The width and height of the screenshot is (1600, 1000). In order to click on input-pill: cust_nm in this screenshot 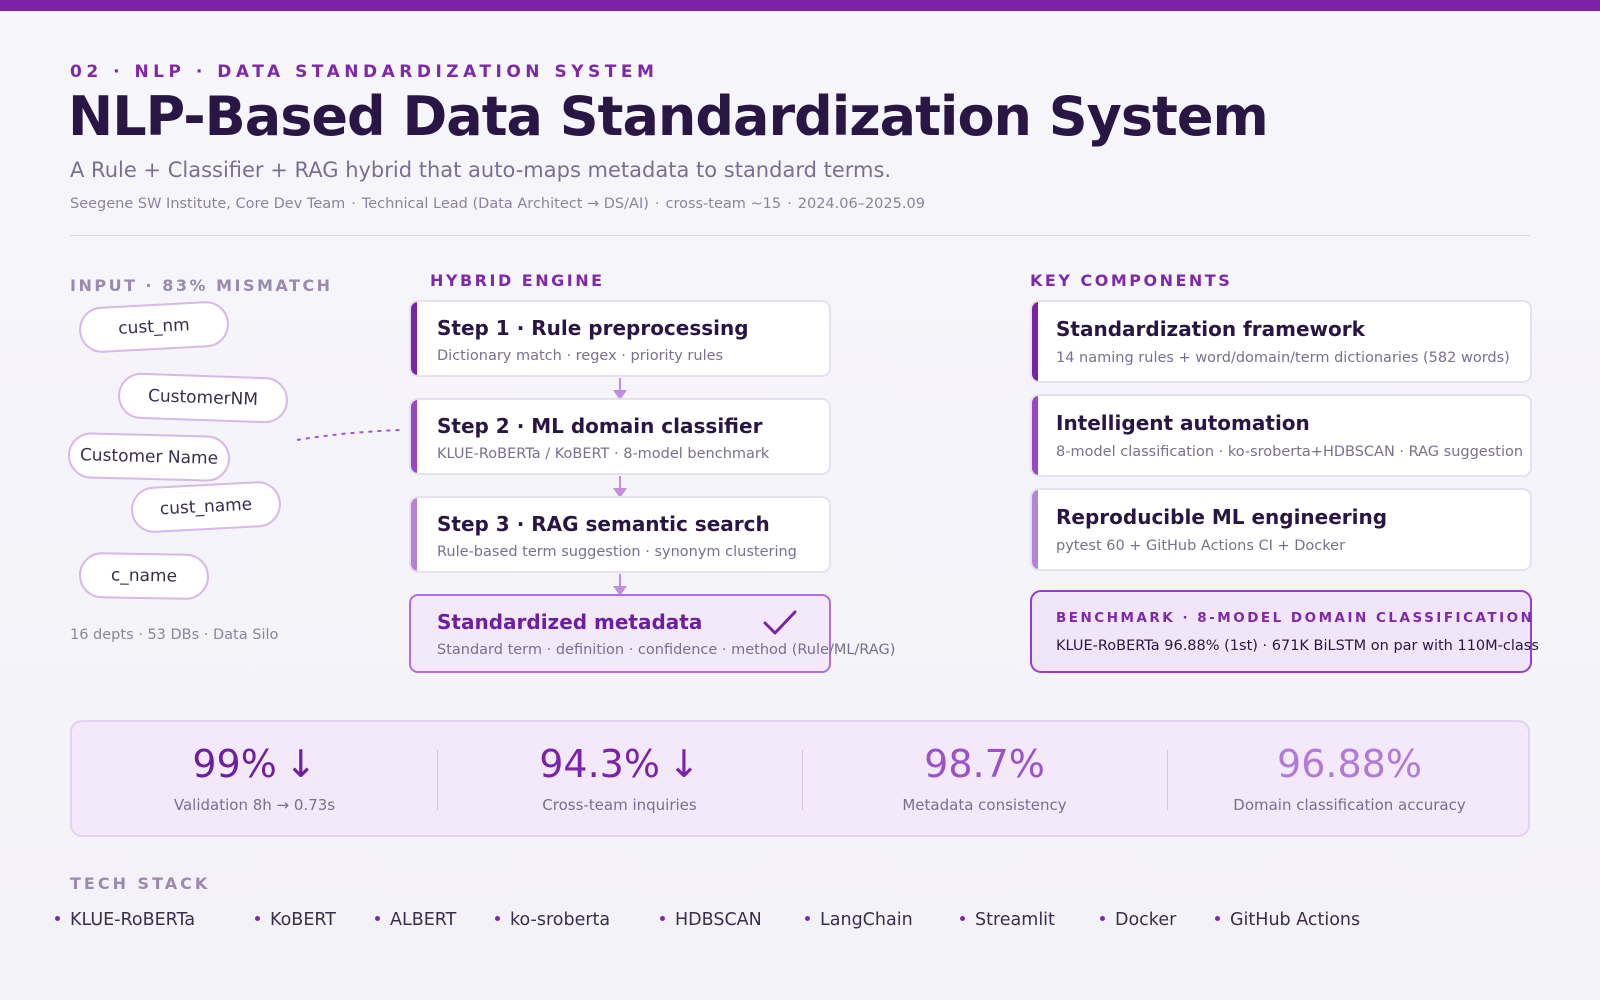, I will do `click(154, 327)`.